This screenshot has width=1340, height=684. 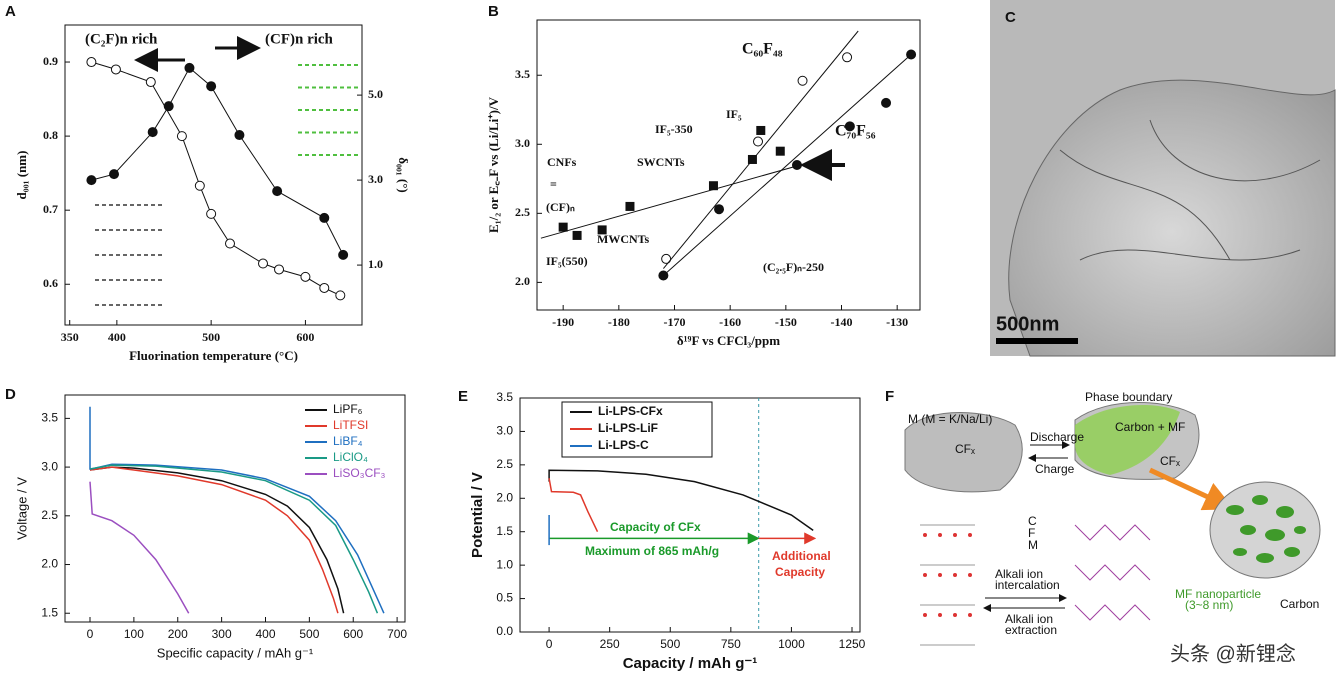 I want to click on x-tick-label: 700, so click(x=397, y=634).